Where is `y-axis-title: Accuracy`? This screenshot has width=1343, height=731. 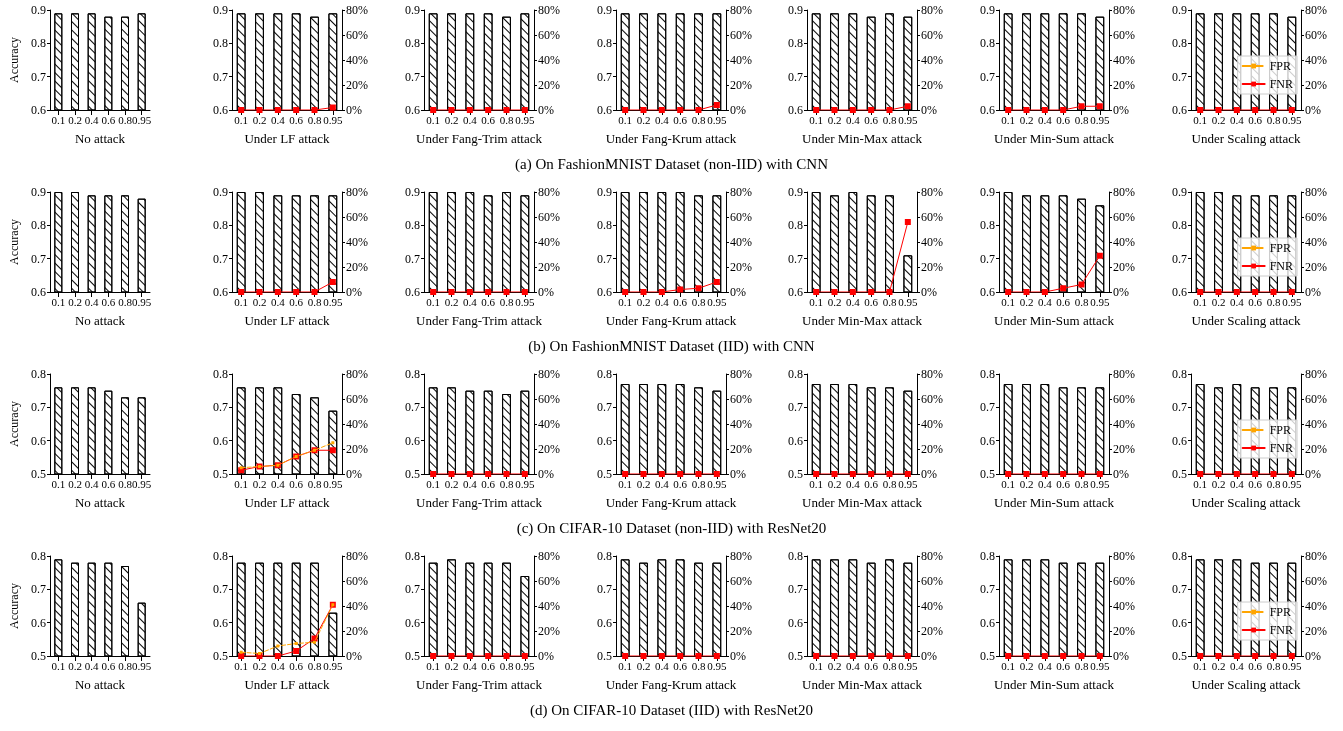
y-axis-title: Accuracy is located at coordinates (14, 60).